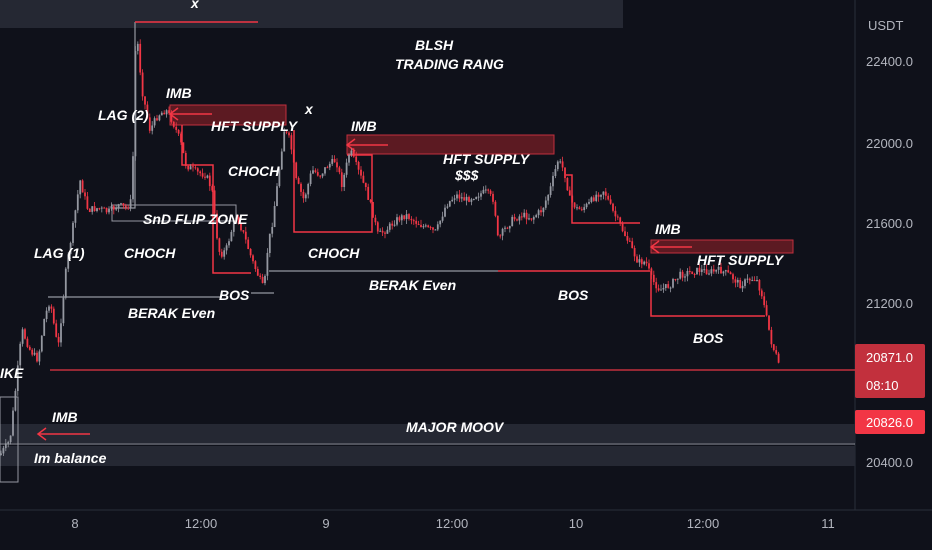  What do you see at coordinates (434, 45) in the screenshot?
I see `title-line1: BLSH` at bounding box center [434, 45].